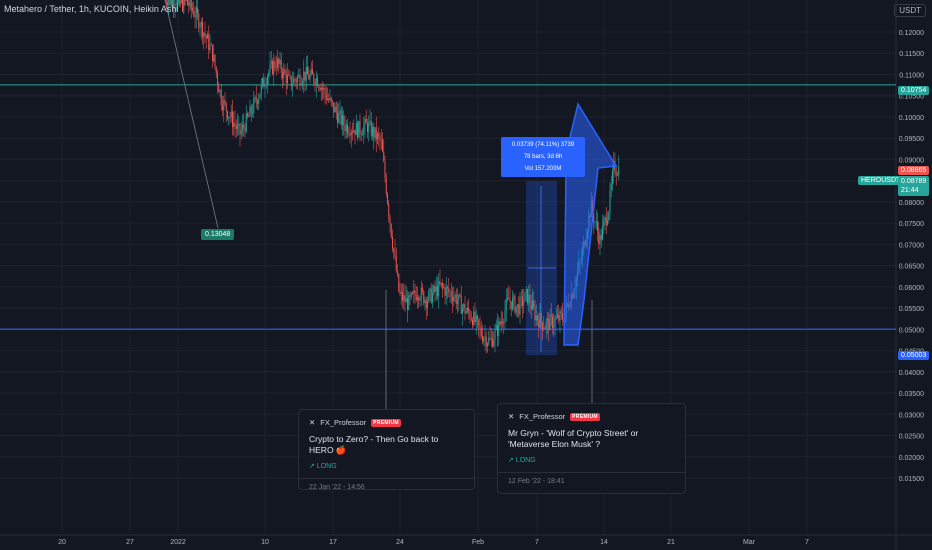 The image size is (932, 550). I want to click on y-tick-label: 0.01500, so click(911, 479).